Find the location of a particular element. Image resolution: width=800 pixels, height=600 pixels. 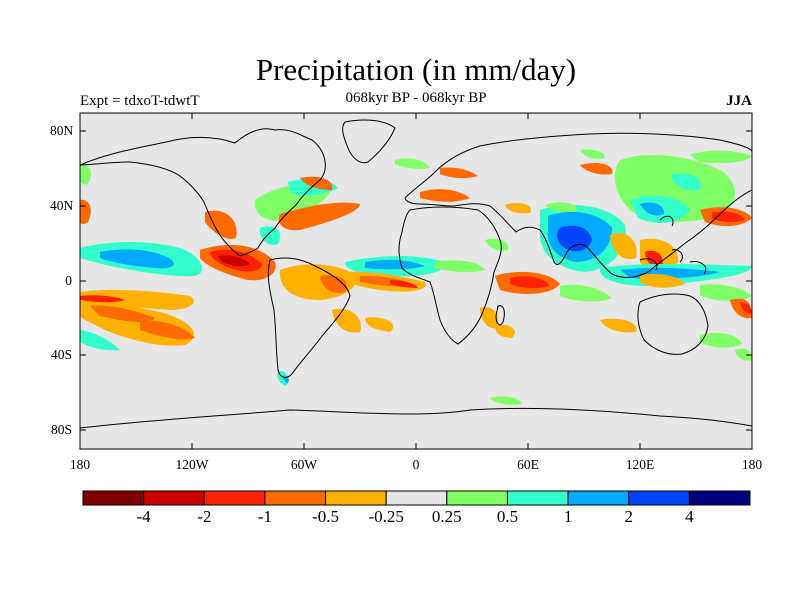

lat-label-80s: 80S is located at coordinates (61, 429).